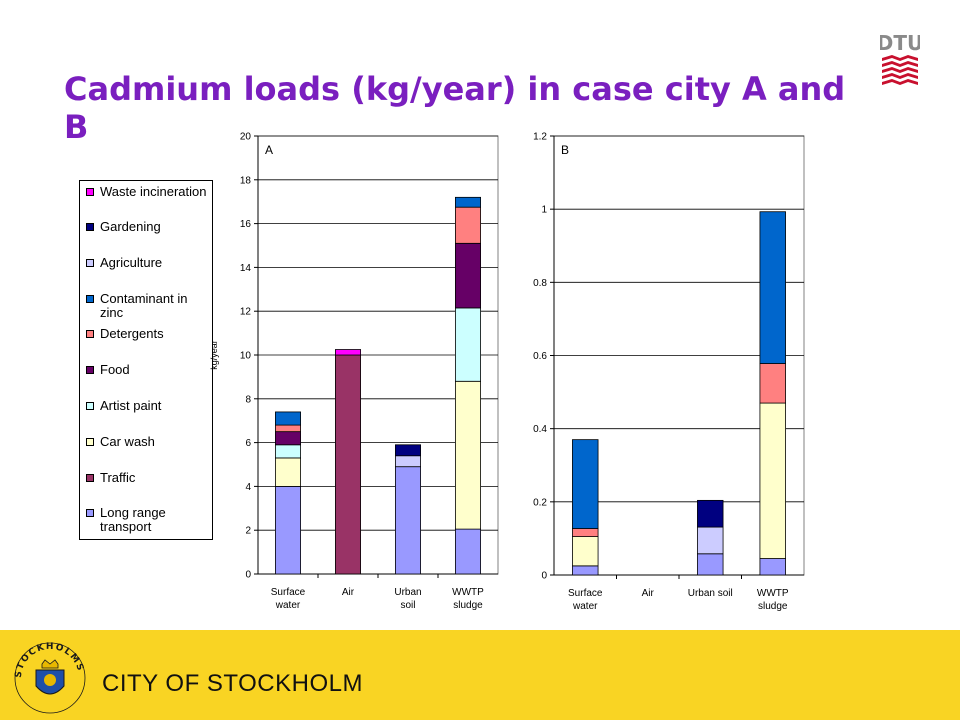 The height and width of the screenshot is (720, 960). I want to click on x-tick-label: Urban soil, so click(710, 593).